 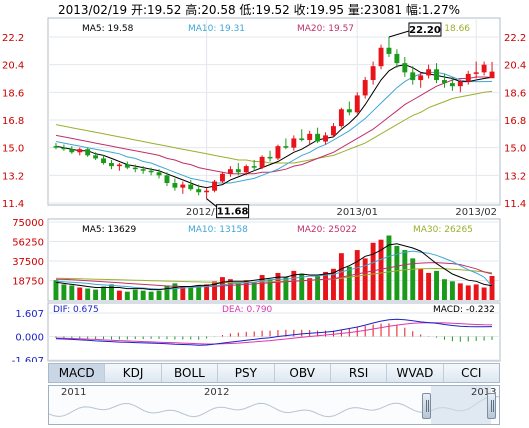 I want to click on macd-label: MACD: -0.232, so click(x=464, y=310).